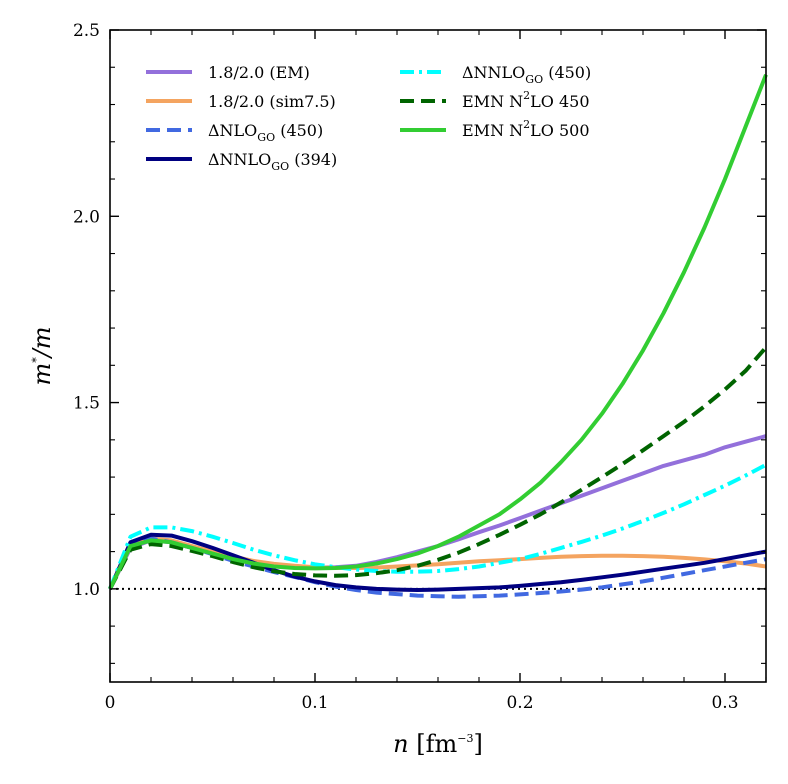  What do you see at coordinates (42, 342) in the screenshot?
I see `y-axis-denominator: /m` at bounding box center [42, 342].